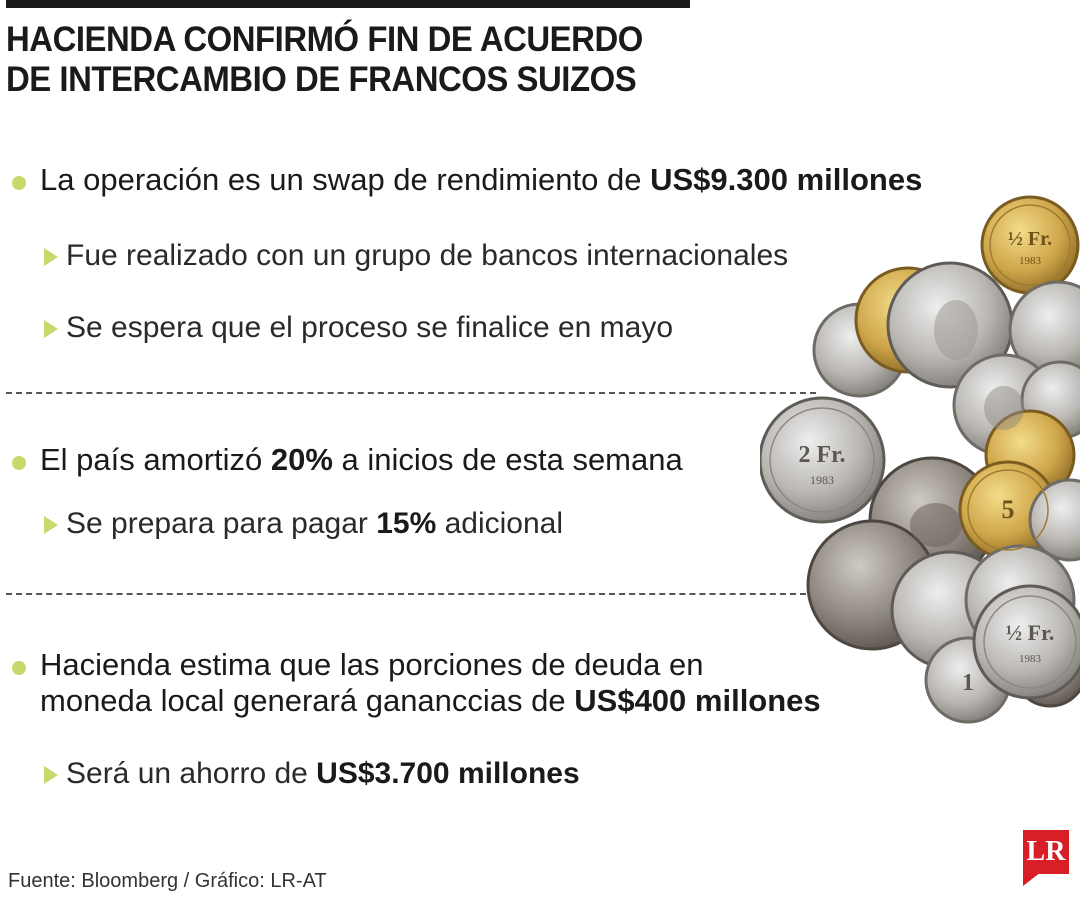 The height and width of the screenshot is (900, 1080). I want to click on lr-logo-tail, so click(1032, 879).